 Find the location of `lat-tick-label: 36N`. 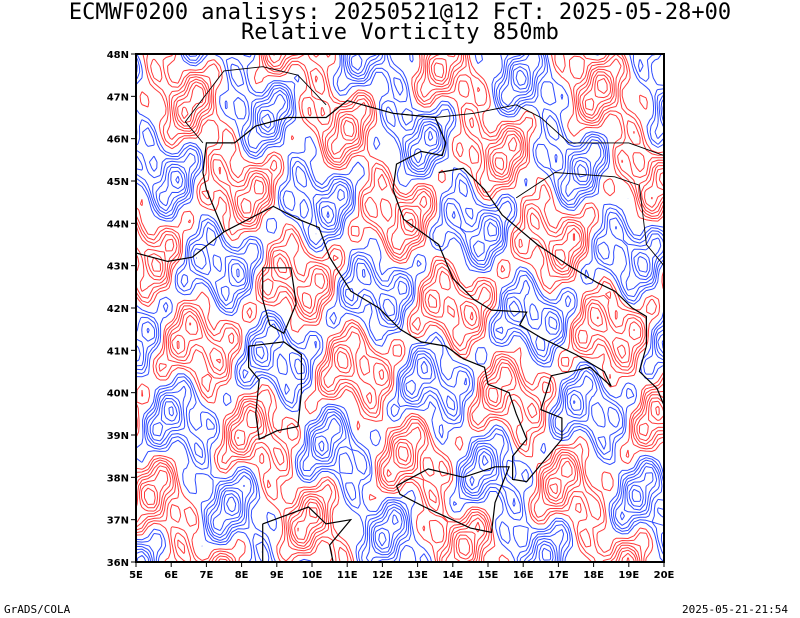

lat-tick-label: 36N is located at coordinates (118, 563).